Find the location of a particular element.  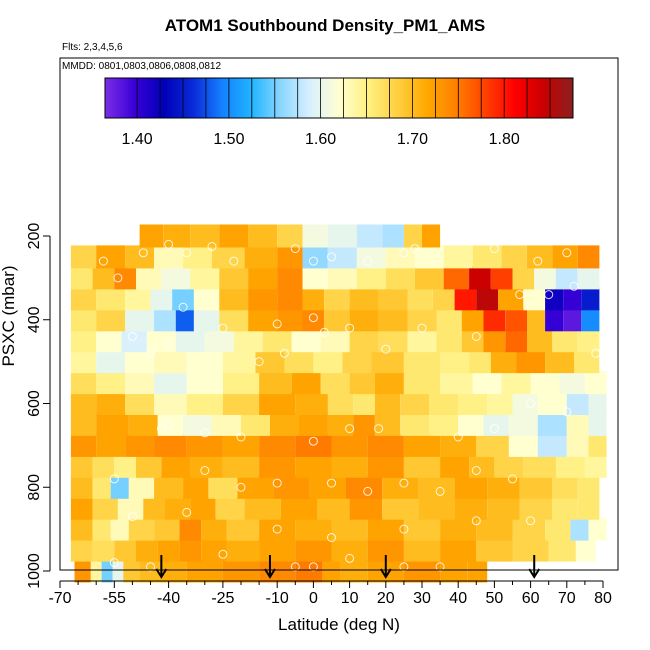

colorbar-gradient is located at coordinates (339, 98).